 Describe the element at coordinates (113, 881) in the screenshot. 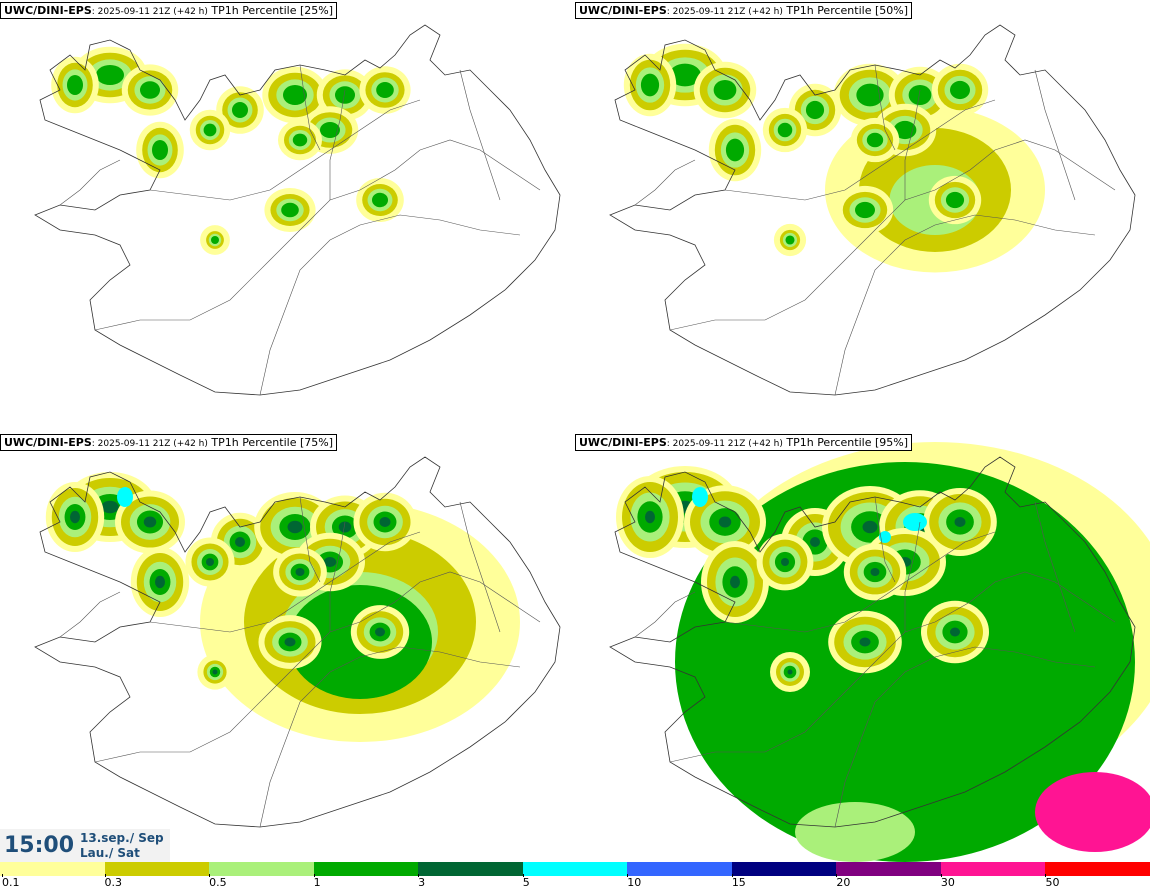

I see `colorbar-tick-label: 0.3` at that location.